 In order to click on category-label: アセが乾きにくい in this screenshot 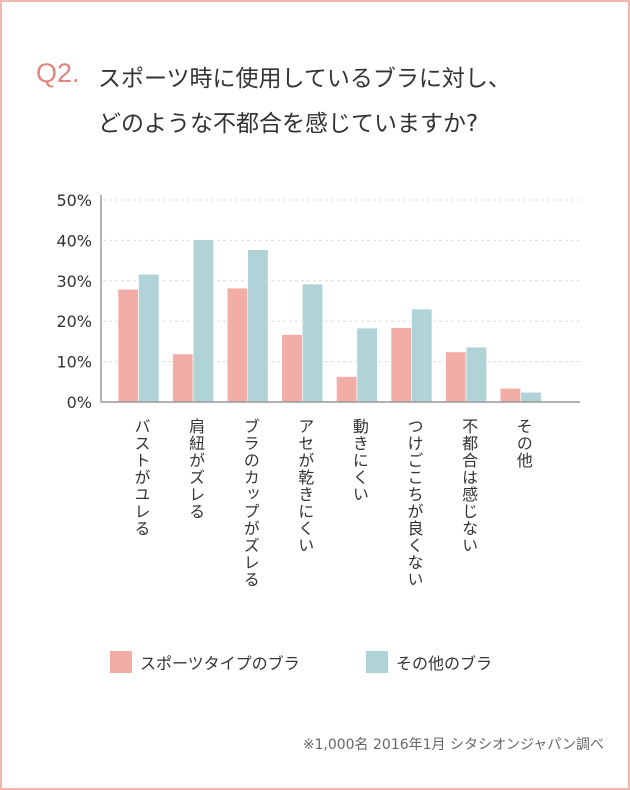, I will do `click(305, 486)`.